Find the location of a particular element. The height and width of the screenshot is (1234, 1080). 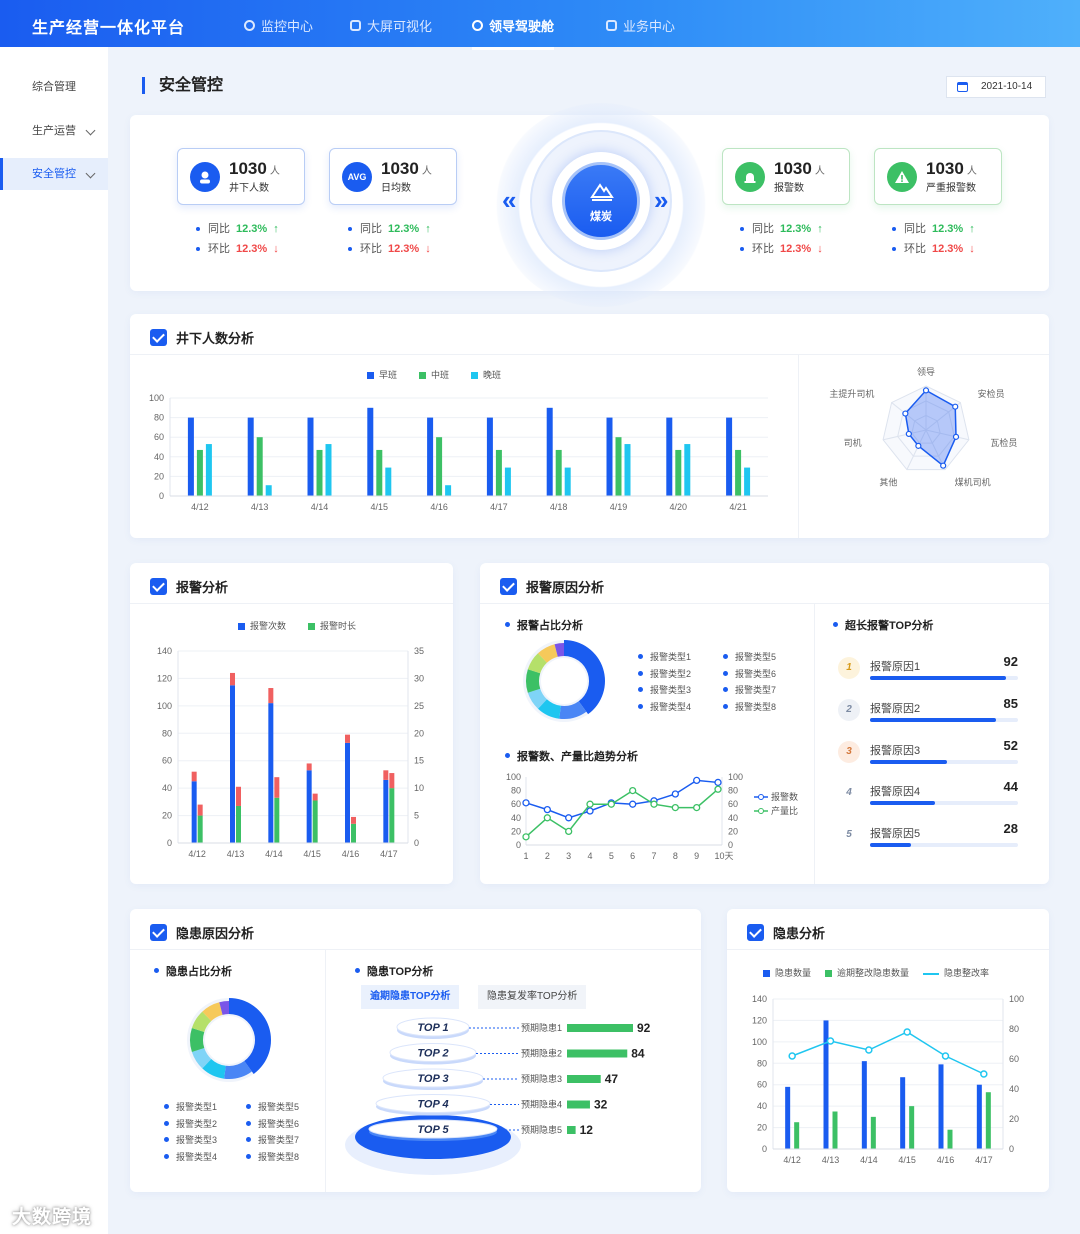

tab-recurrence-top: 隐患复发率TOP分析 is located at coordinates (532, 997).